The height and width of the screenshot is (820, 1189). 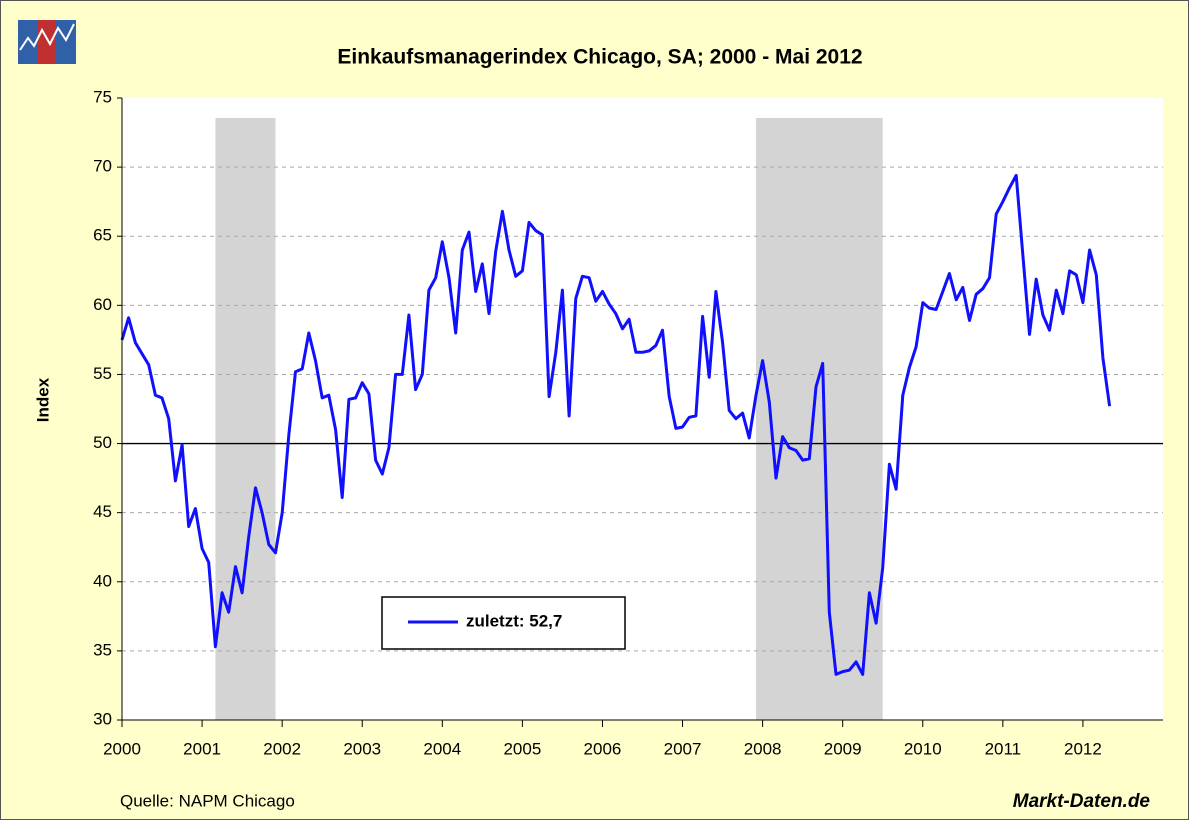 What do you see at coordinates (1082, 801) in the screenshot?
I see `brand: Markt-Daten.de` at bounding box center [1082, 801].